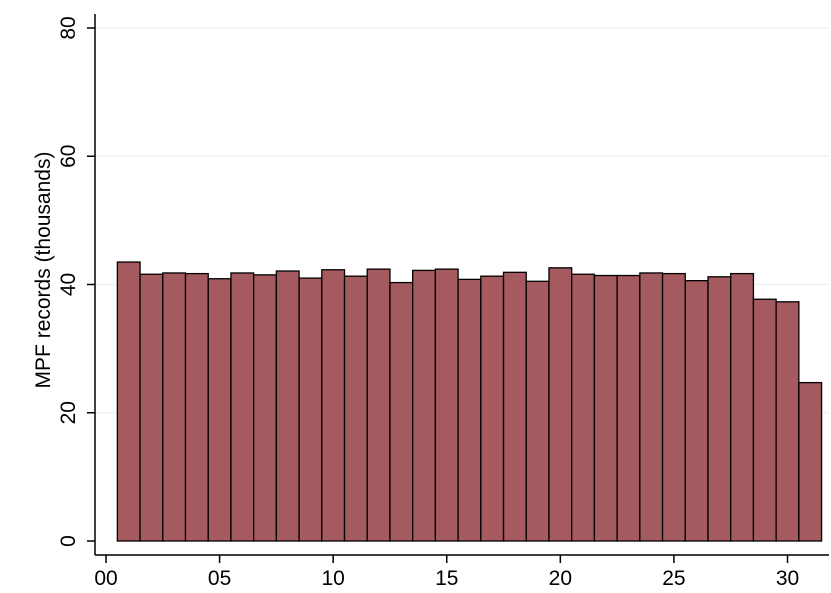 This screenshot has width=831, height=593. Describe the element at coordinates (68, 541) in the screenshot. I see `y-tick-label-0: 0` at that location.